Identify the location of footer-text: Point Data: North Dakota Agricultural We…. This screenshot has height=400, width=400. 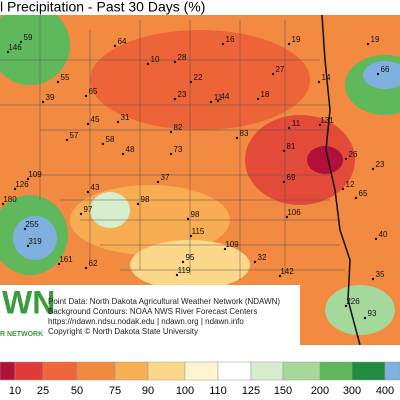
(164, 316).